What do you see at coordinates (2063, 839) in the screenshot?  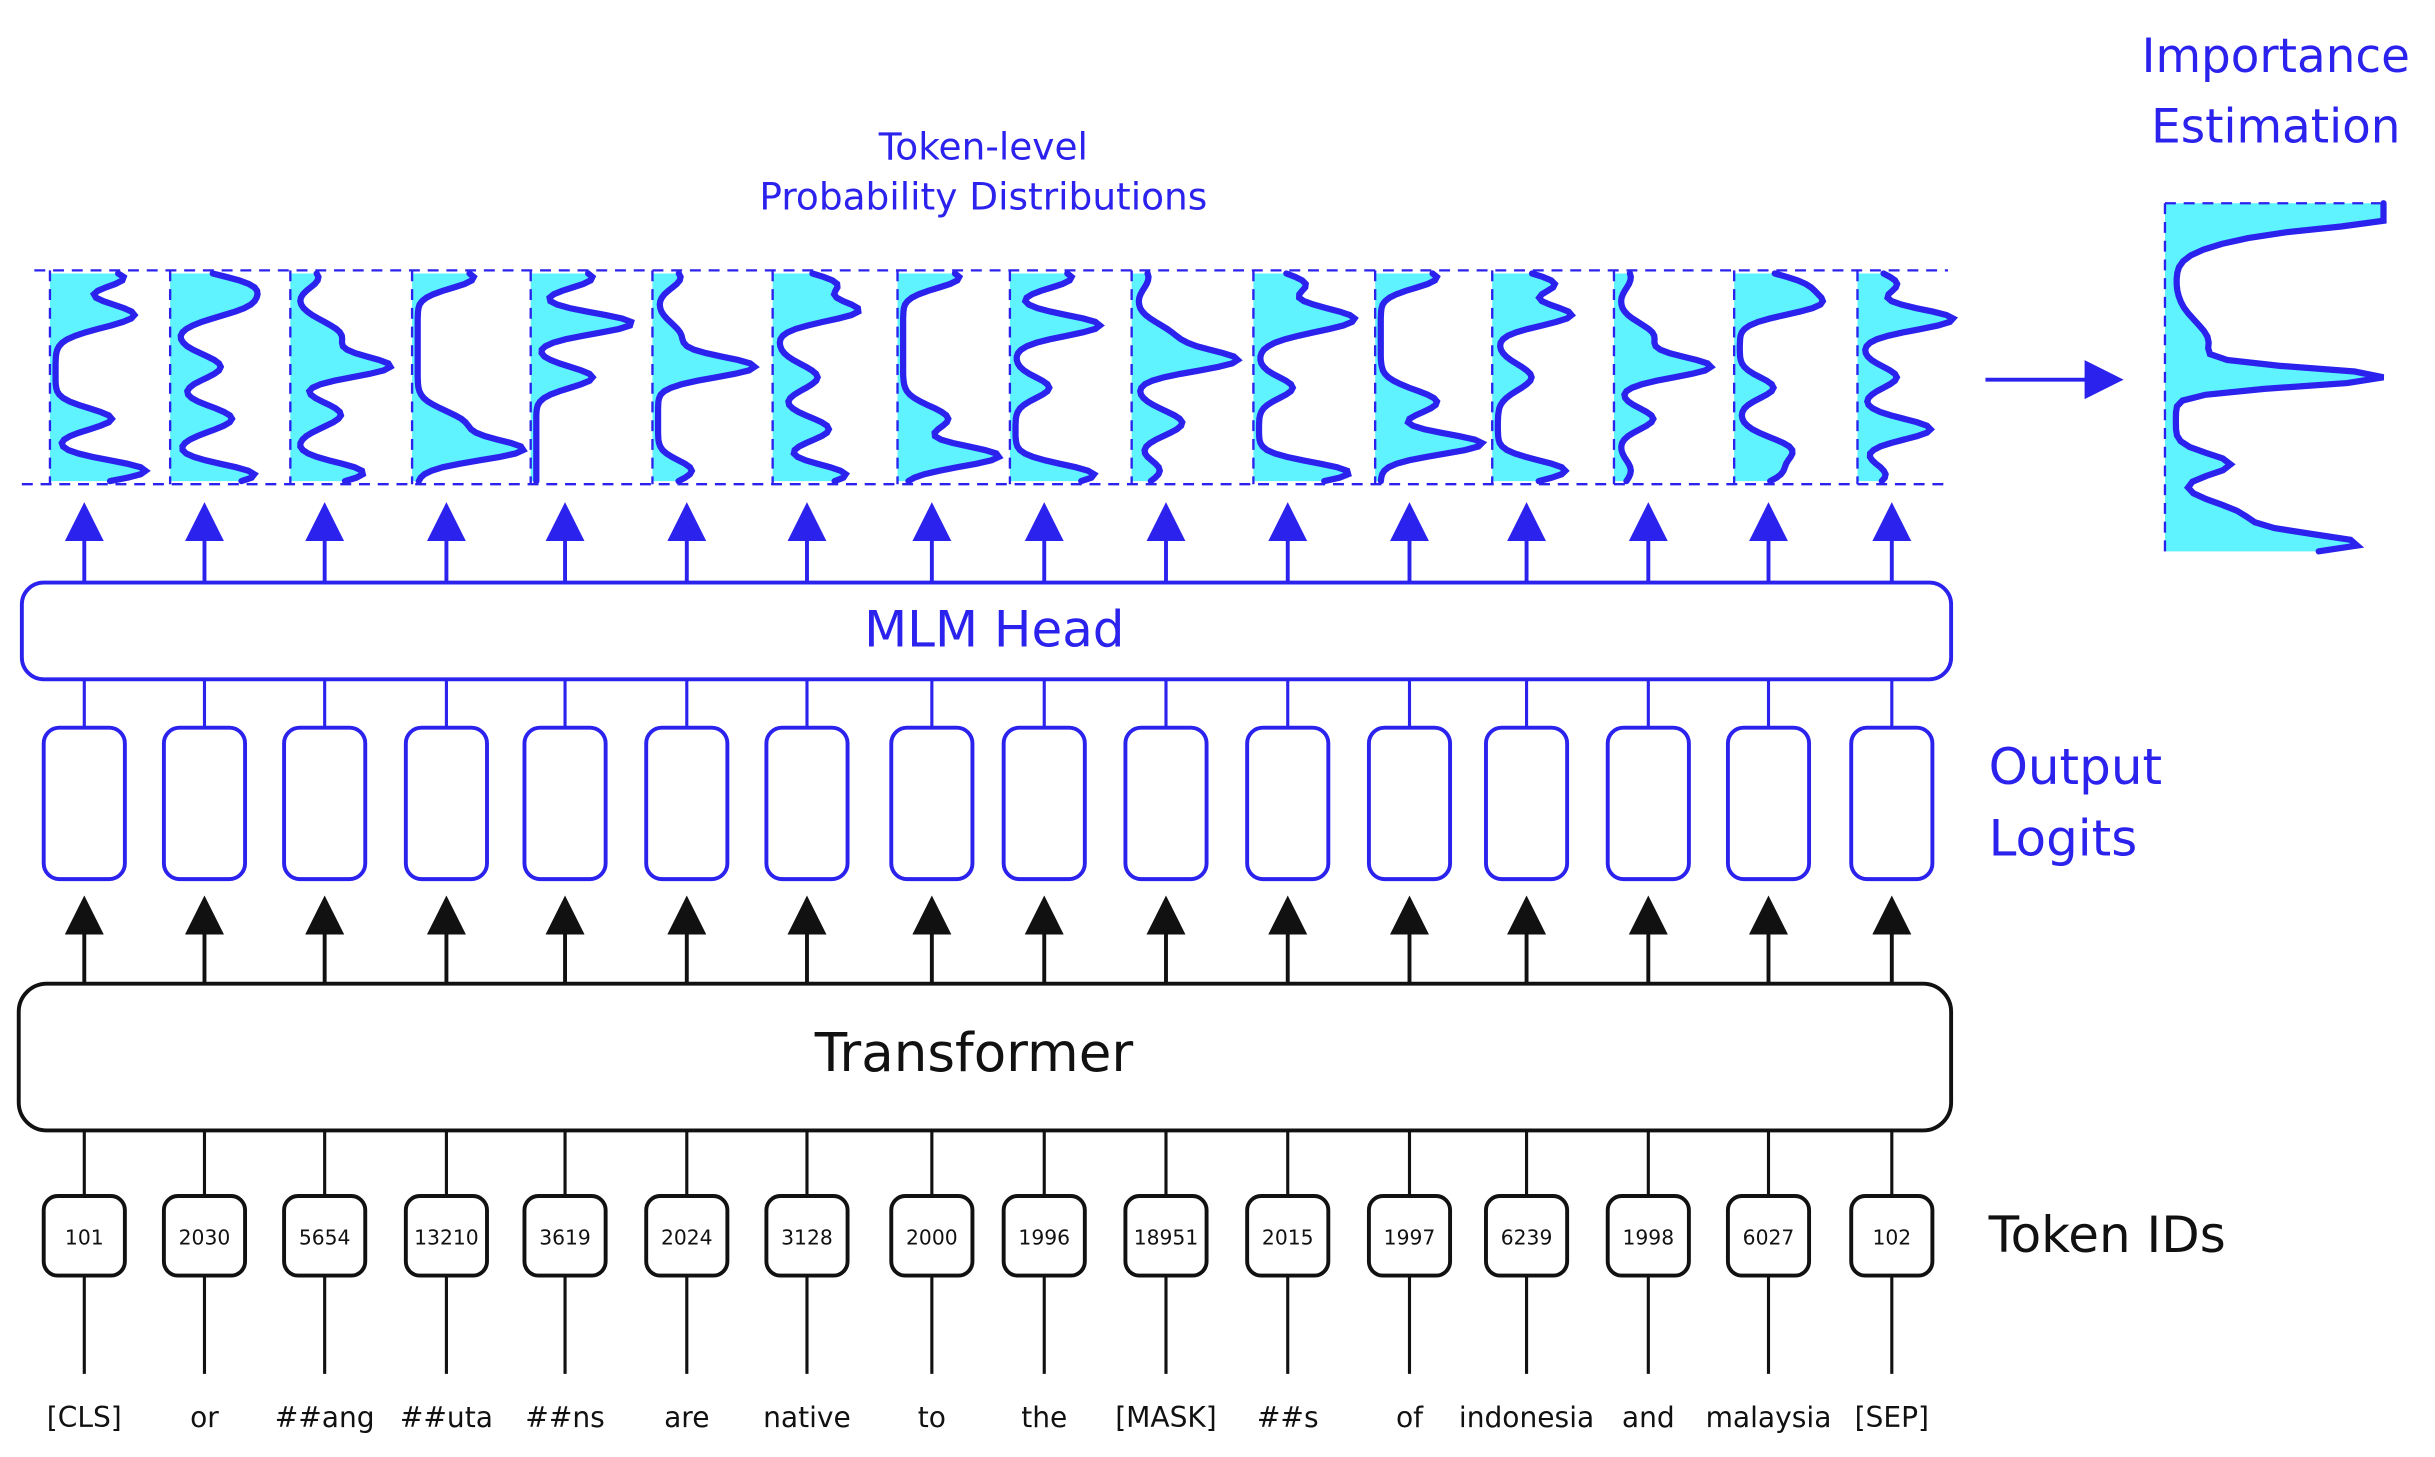 I see `output-logits-label-line2: Logits` at bounding box center [2063, 839].